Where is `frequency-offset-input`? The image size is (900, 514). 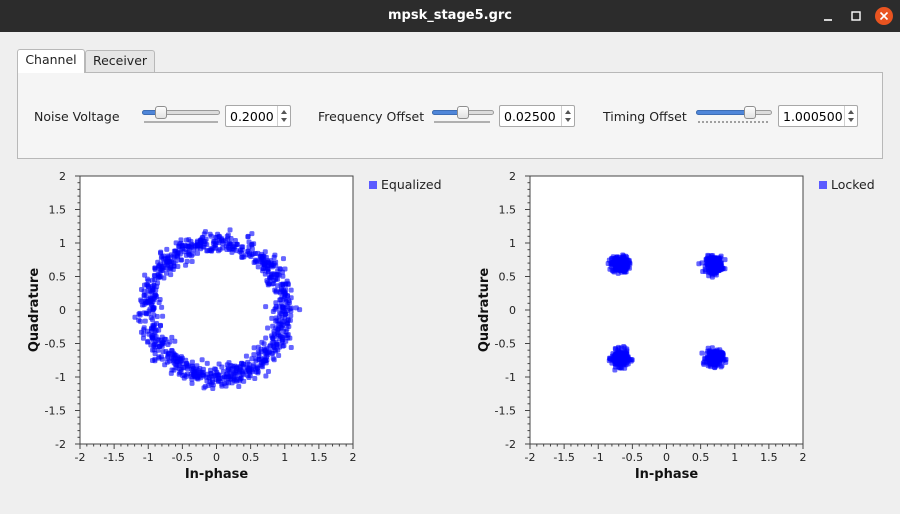 frequency-offset-input is located at coordinates (531, 116).